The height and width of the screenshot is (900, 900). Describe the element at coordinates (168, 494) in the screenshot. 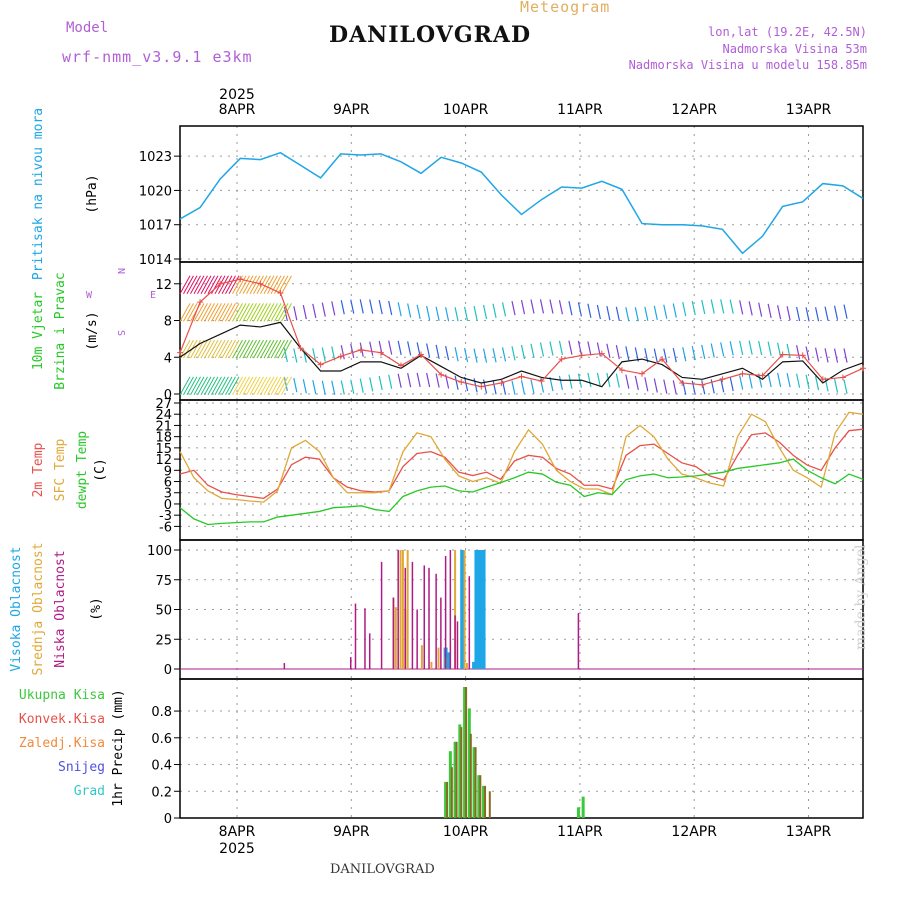

I see `y-tick-label: 3` at that location.